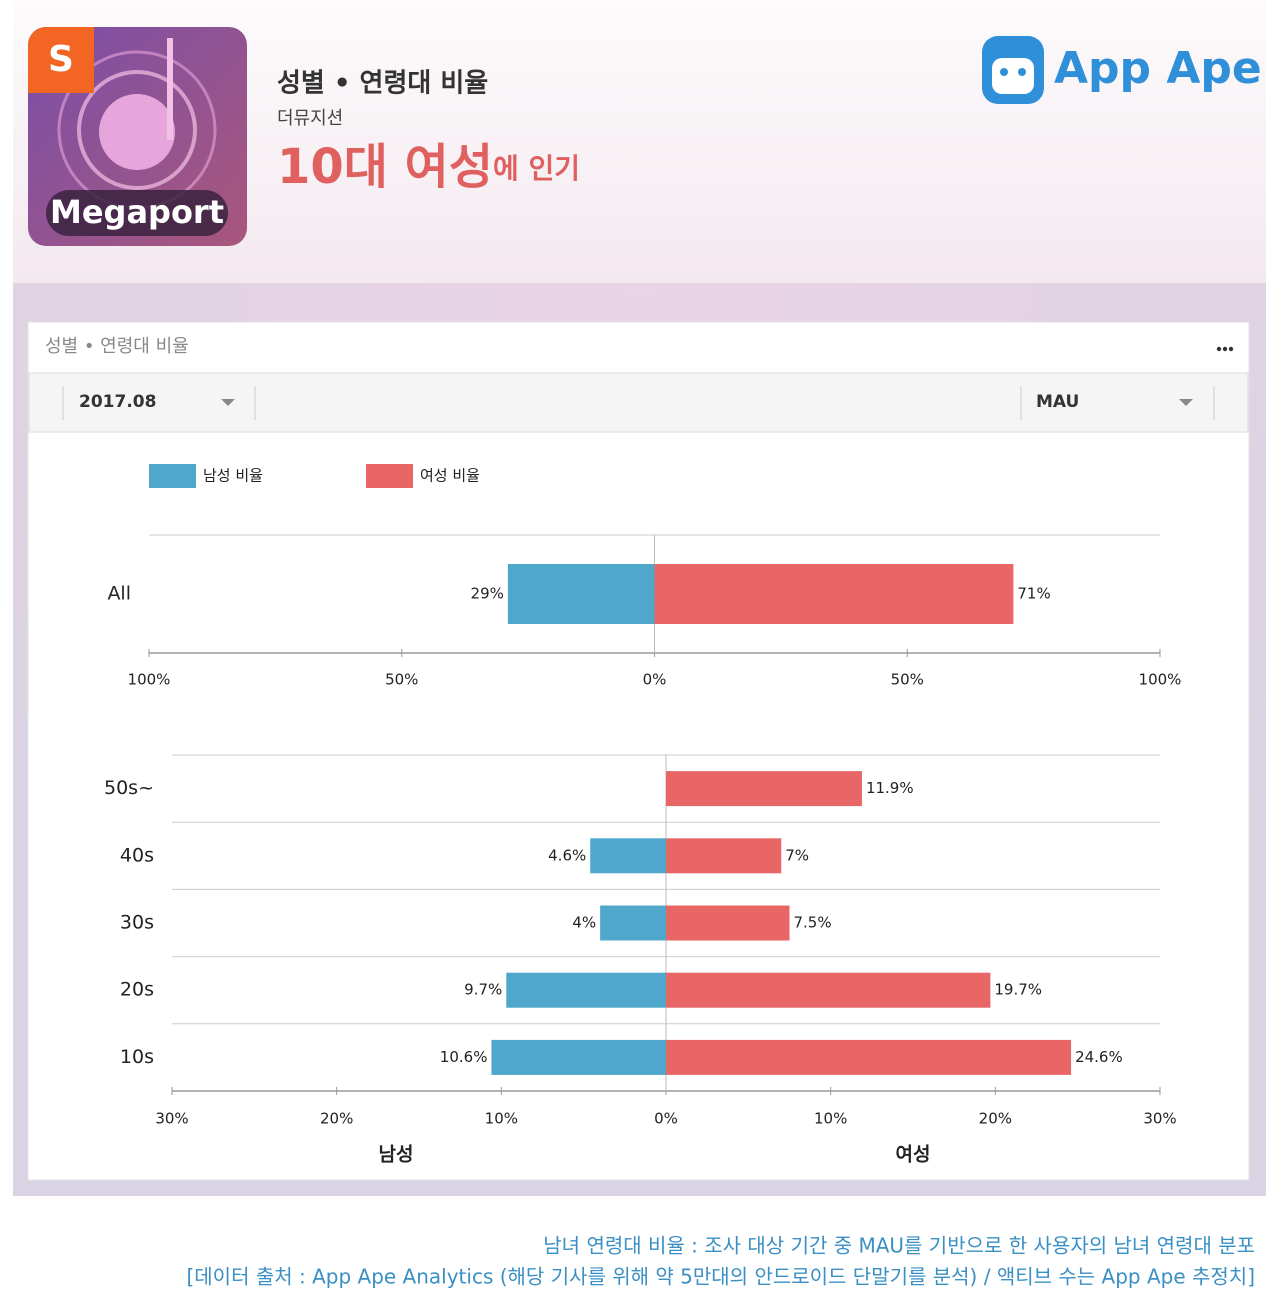 The image size is (1280, 1316). What do you see at coordinates (1018, 990) in the screenshot?
I see `value-label: 19.7%` at bounding box center [1018, 990].